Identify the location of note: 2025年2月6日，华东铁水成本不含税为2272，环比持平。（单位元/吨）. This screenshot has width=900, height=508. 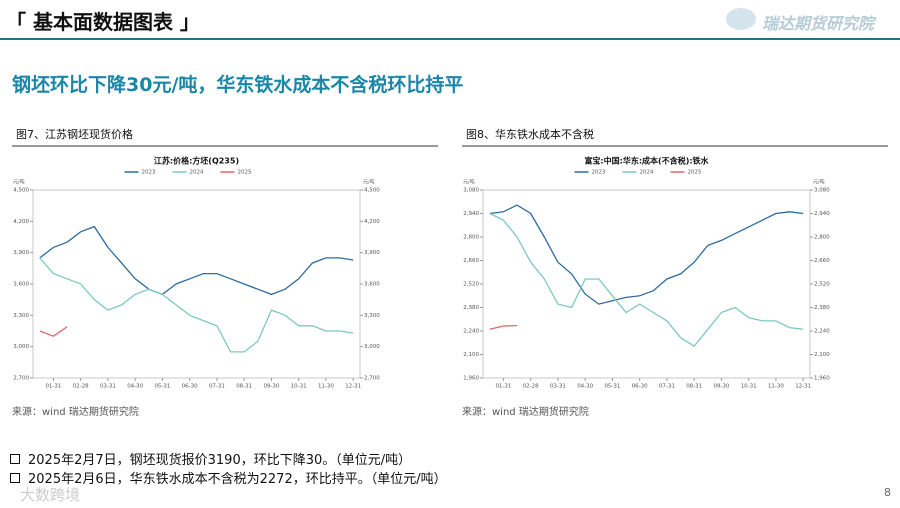
(228, 477).